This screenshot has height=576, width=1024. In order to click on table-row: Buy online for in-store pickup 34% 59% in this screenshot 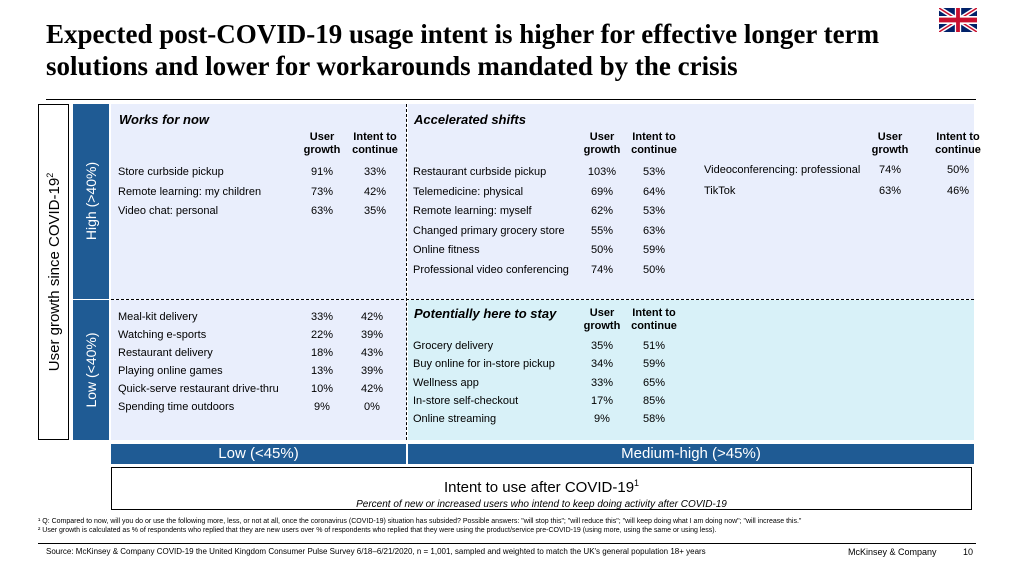, I will do `click(543, 364)`.